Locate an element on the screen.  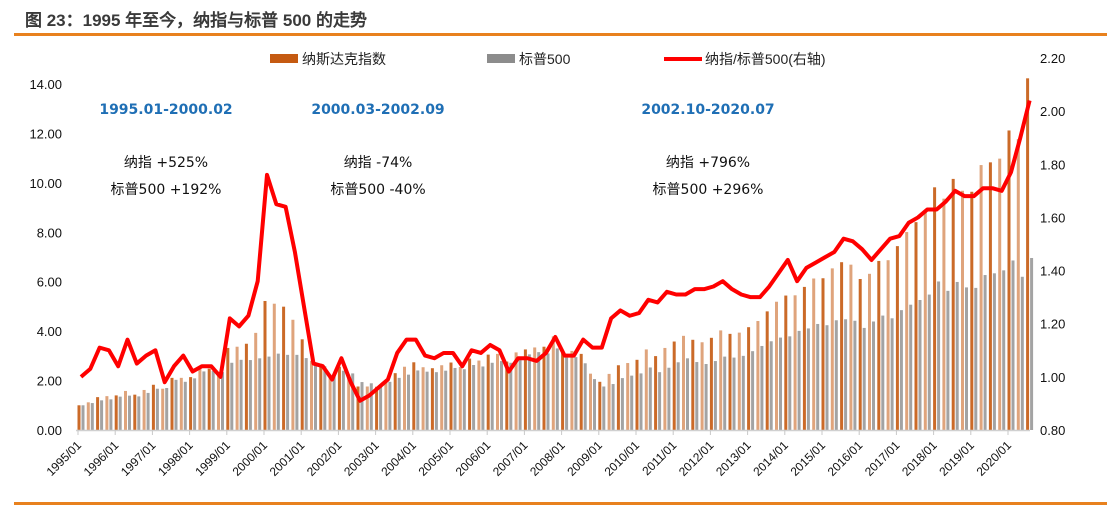
x-tick-label: 2014/01 is located at coordinates (770, 458).